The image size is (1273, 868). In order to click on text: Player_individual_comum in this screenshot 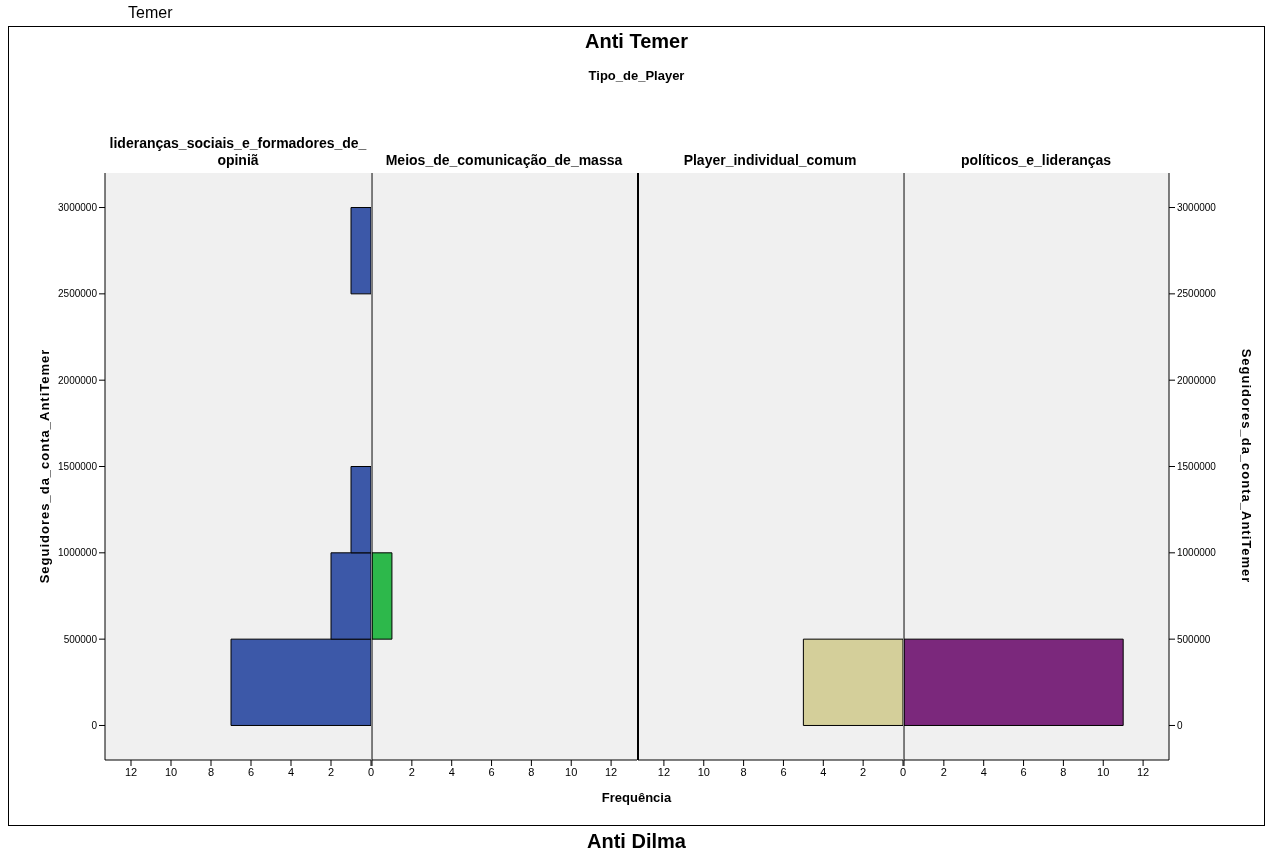, I will do `click(770, 160)`.